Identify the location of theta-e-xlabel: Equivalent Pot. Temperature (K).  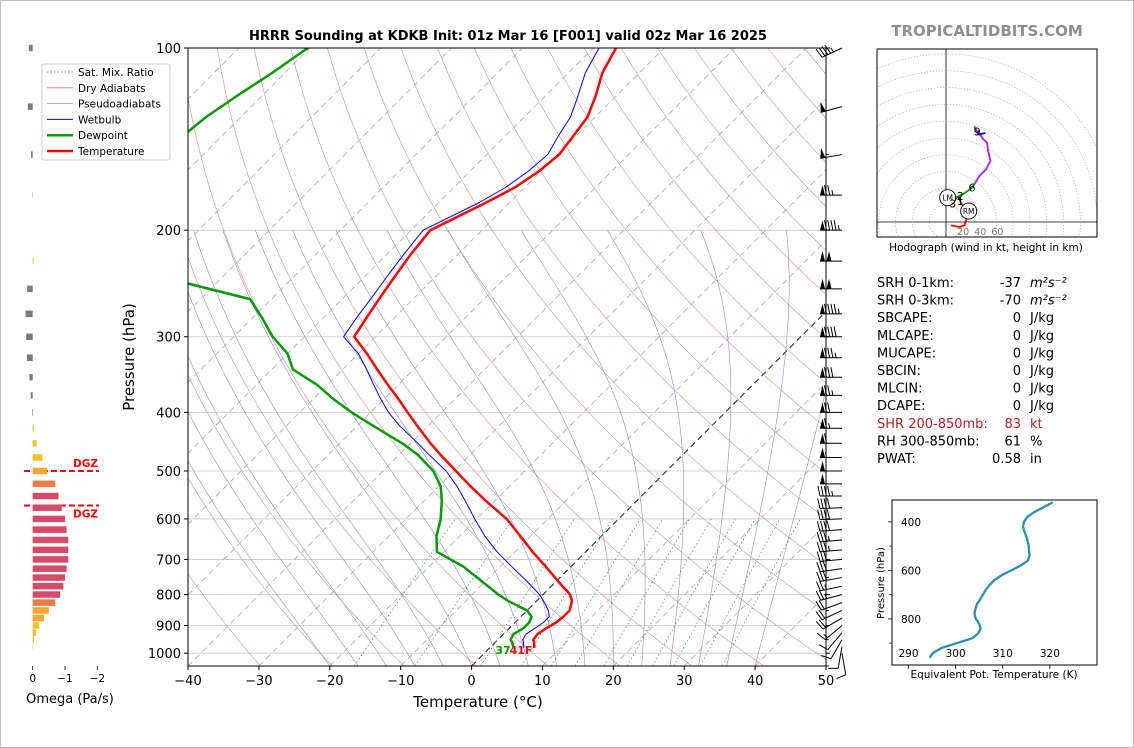
(993, 675).